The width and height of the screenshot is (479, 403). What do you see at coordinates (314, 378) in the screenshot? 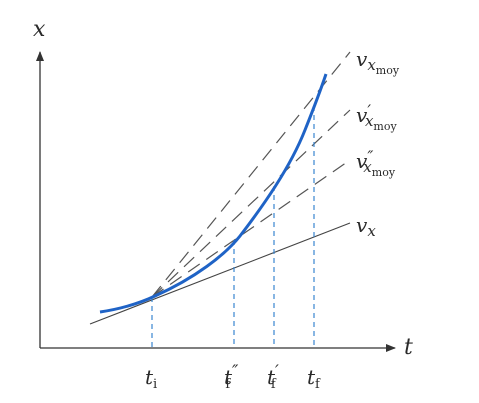
I see `tick-label-tf: tf` at bounding box center [314, 378].